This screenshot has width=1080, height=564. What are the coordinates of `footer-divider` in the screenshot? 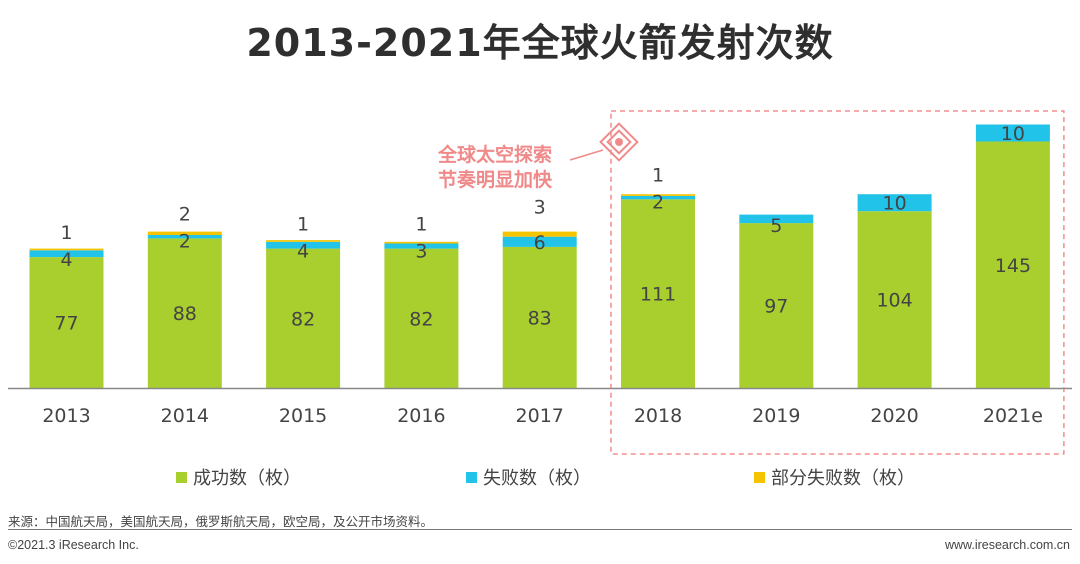 It's located at (540, 529).